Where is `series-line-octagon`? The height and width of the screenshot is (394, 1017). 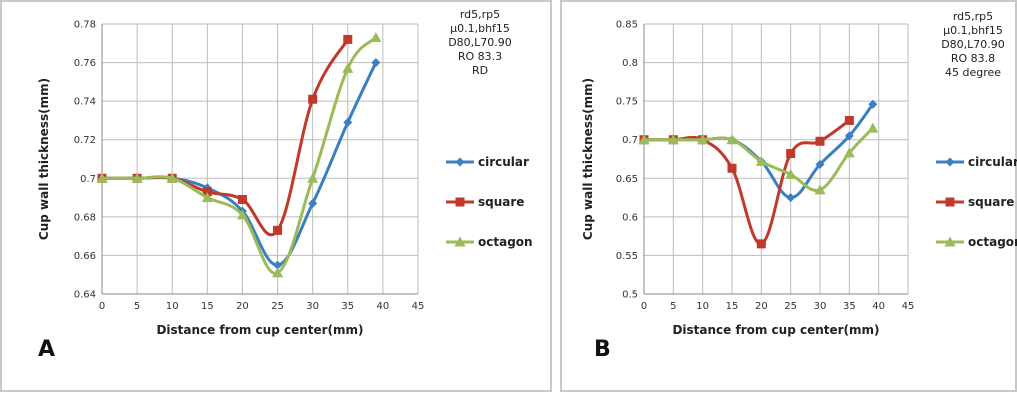
series-line-octagon is located at coordinates (758, 159).